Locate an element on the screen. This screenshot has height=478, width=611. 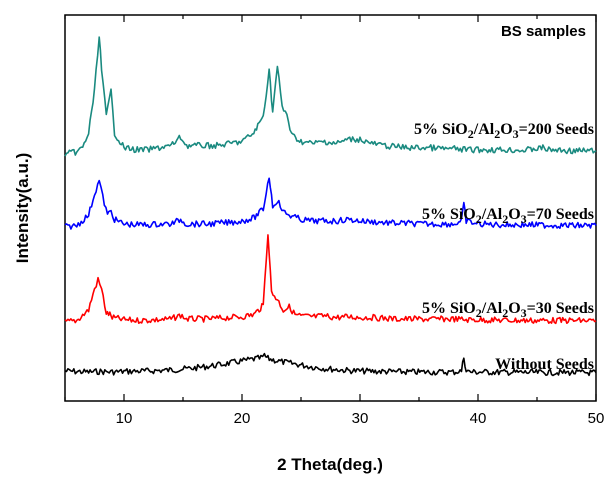
x-tick-label: 10 is located at coordinates (124, 418).